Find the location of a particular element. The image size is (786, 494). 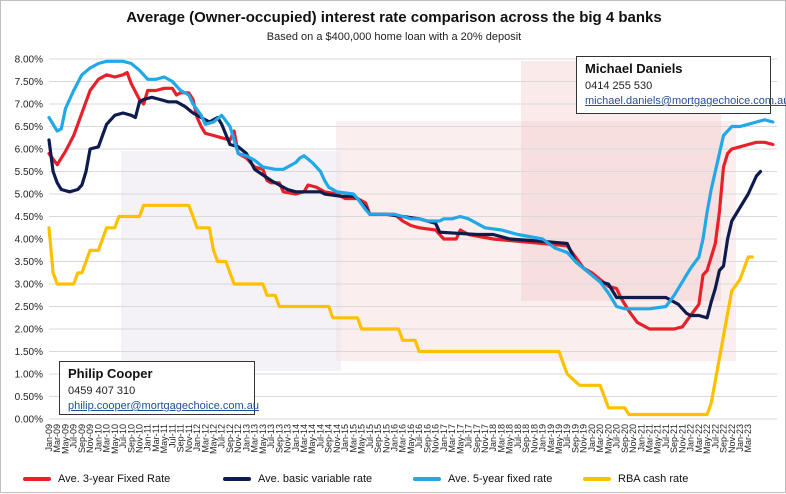

contact-email-link: philip.cooper@mortgagechoice.com.au is located at coordinates (163, 406).